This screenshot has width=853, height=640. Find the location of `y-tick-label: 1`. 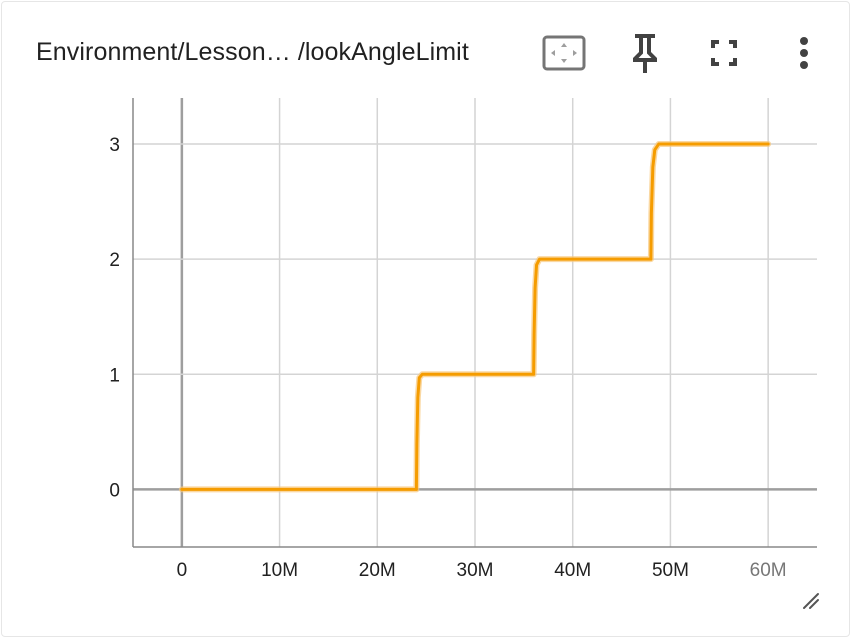

y-tick-label: 1 is located at coordinates (114, 375).